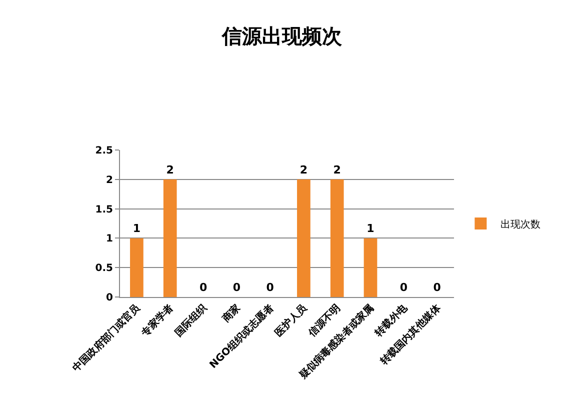  I want to click on x-tick-label: 国际组织, so click(191, 320).